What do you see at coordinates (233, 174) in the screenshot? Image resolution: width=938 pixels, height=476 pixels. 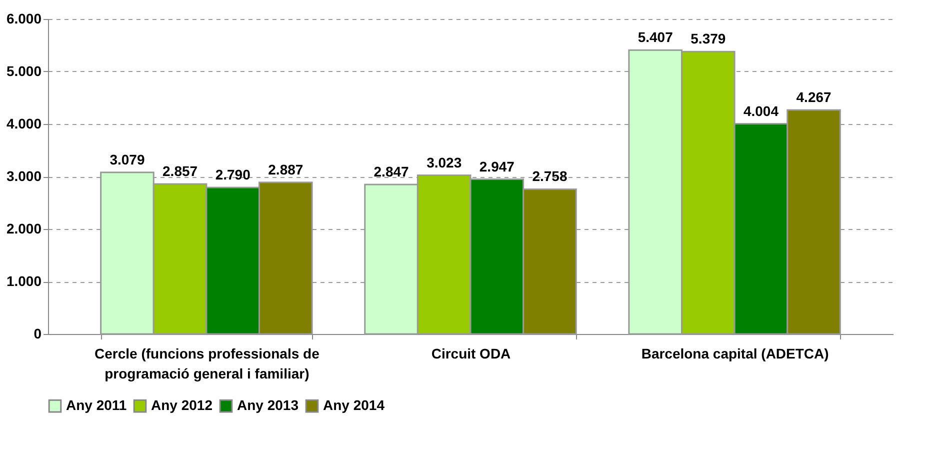 I see `data-label: 2.790` at bounding box center [233, 174].